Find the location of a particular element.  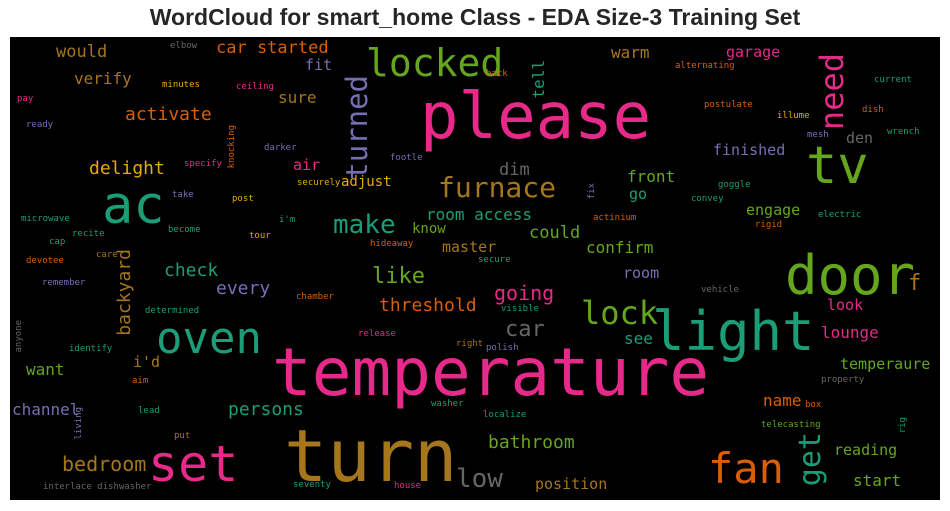

word-label: activate is located at coordinates (168, 114).